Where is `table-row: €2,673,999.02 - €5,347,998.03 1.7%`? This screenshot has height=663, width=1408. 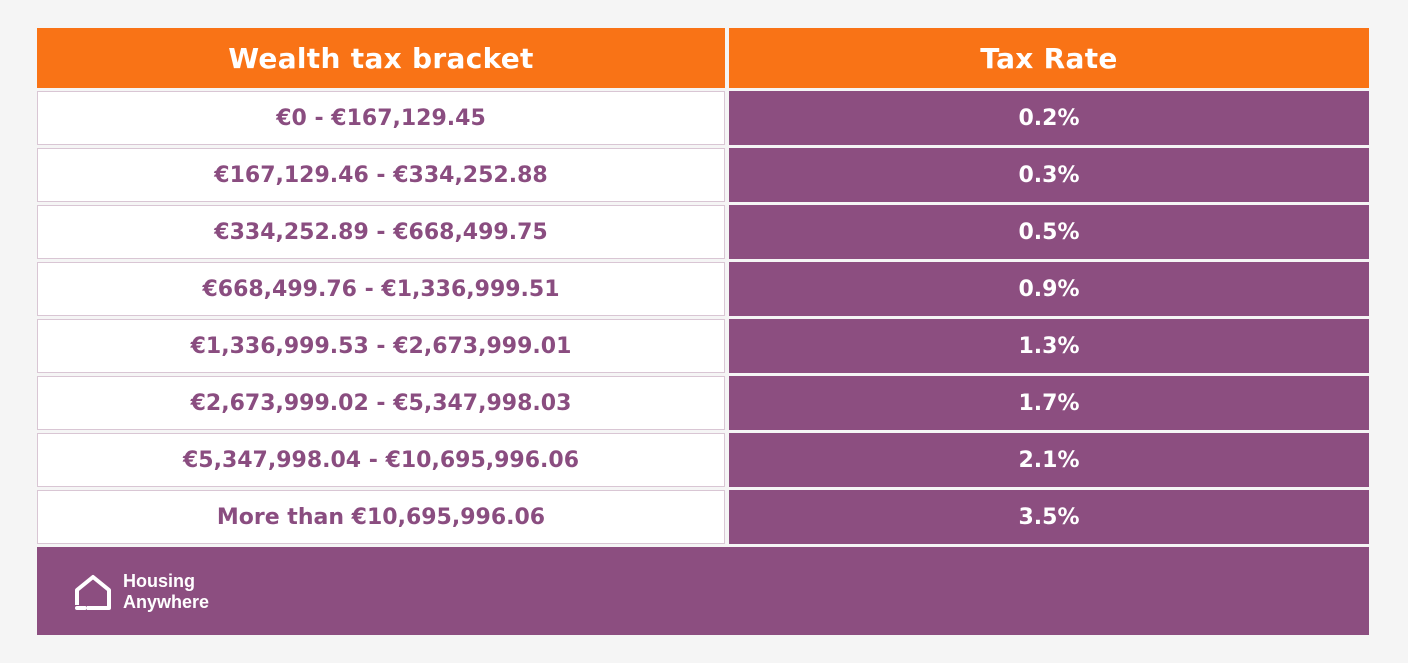 table-row: €2,673,999.02 - €5,347,998.03 1.7% is located at coordinates (703, 403).